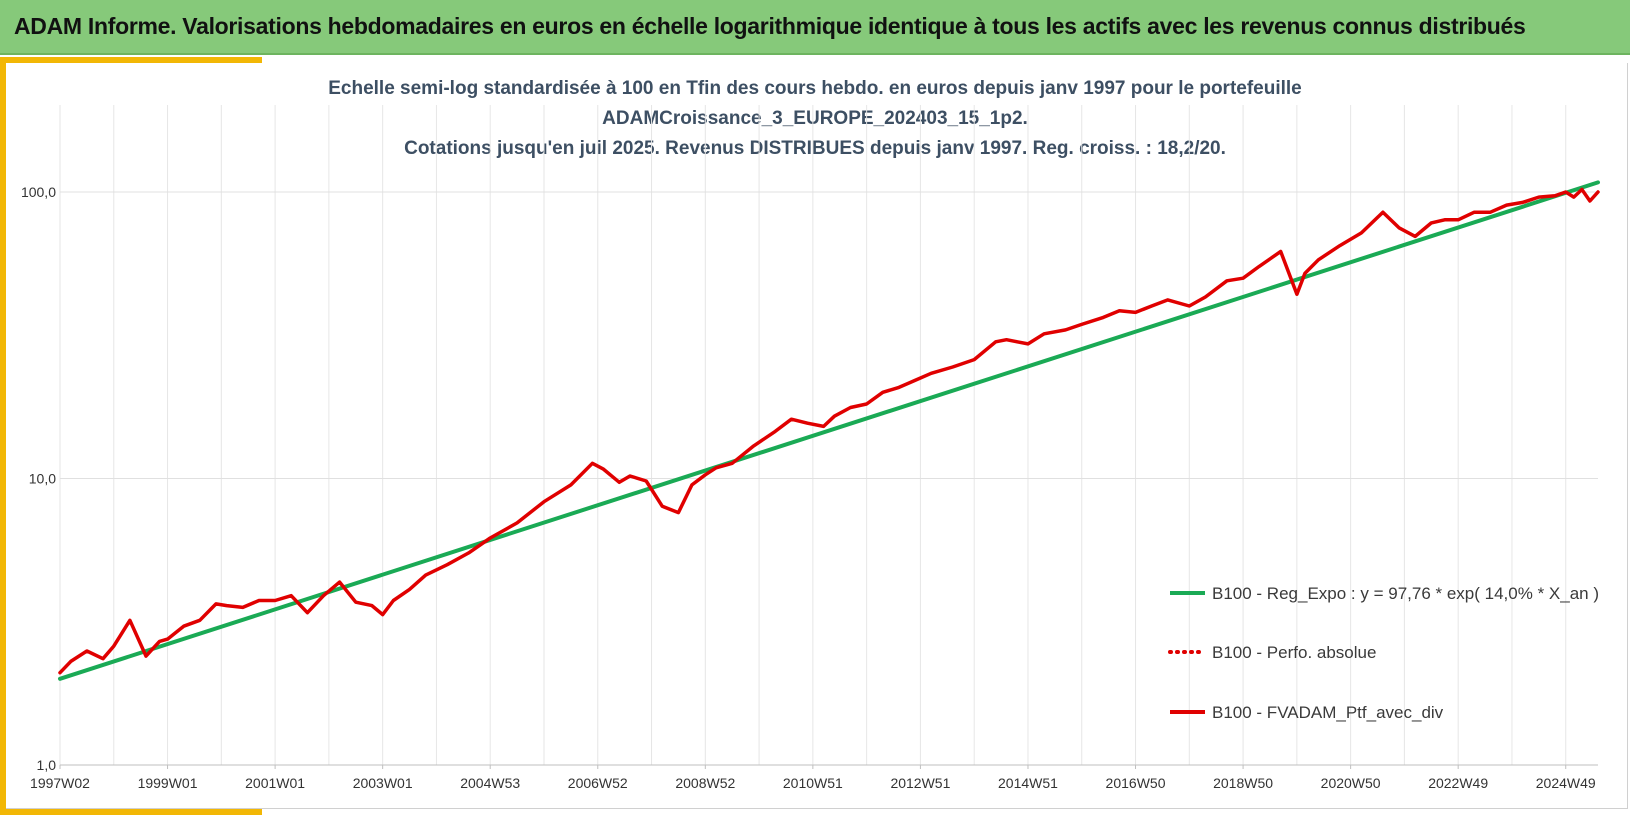 The height and width of the screenshot is (815, 1630). I want to click on accent-bar-bottom, so click(131, 812).